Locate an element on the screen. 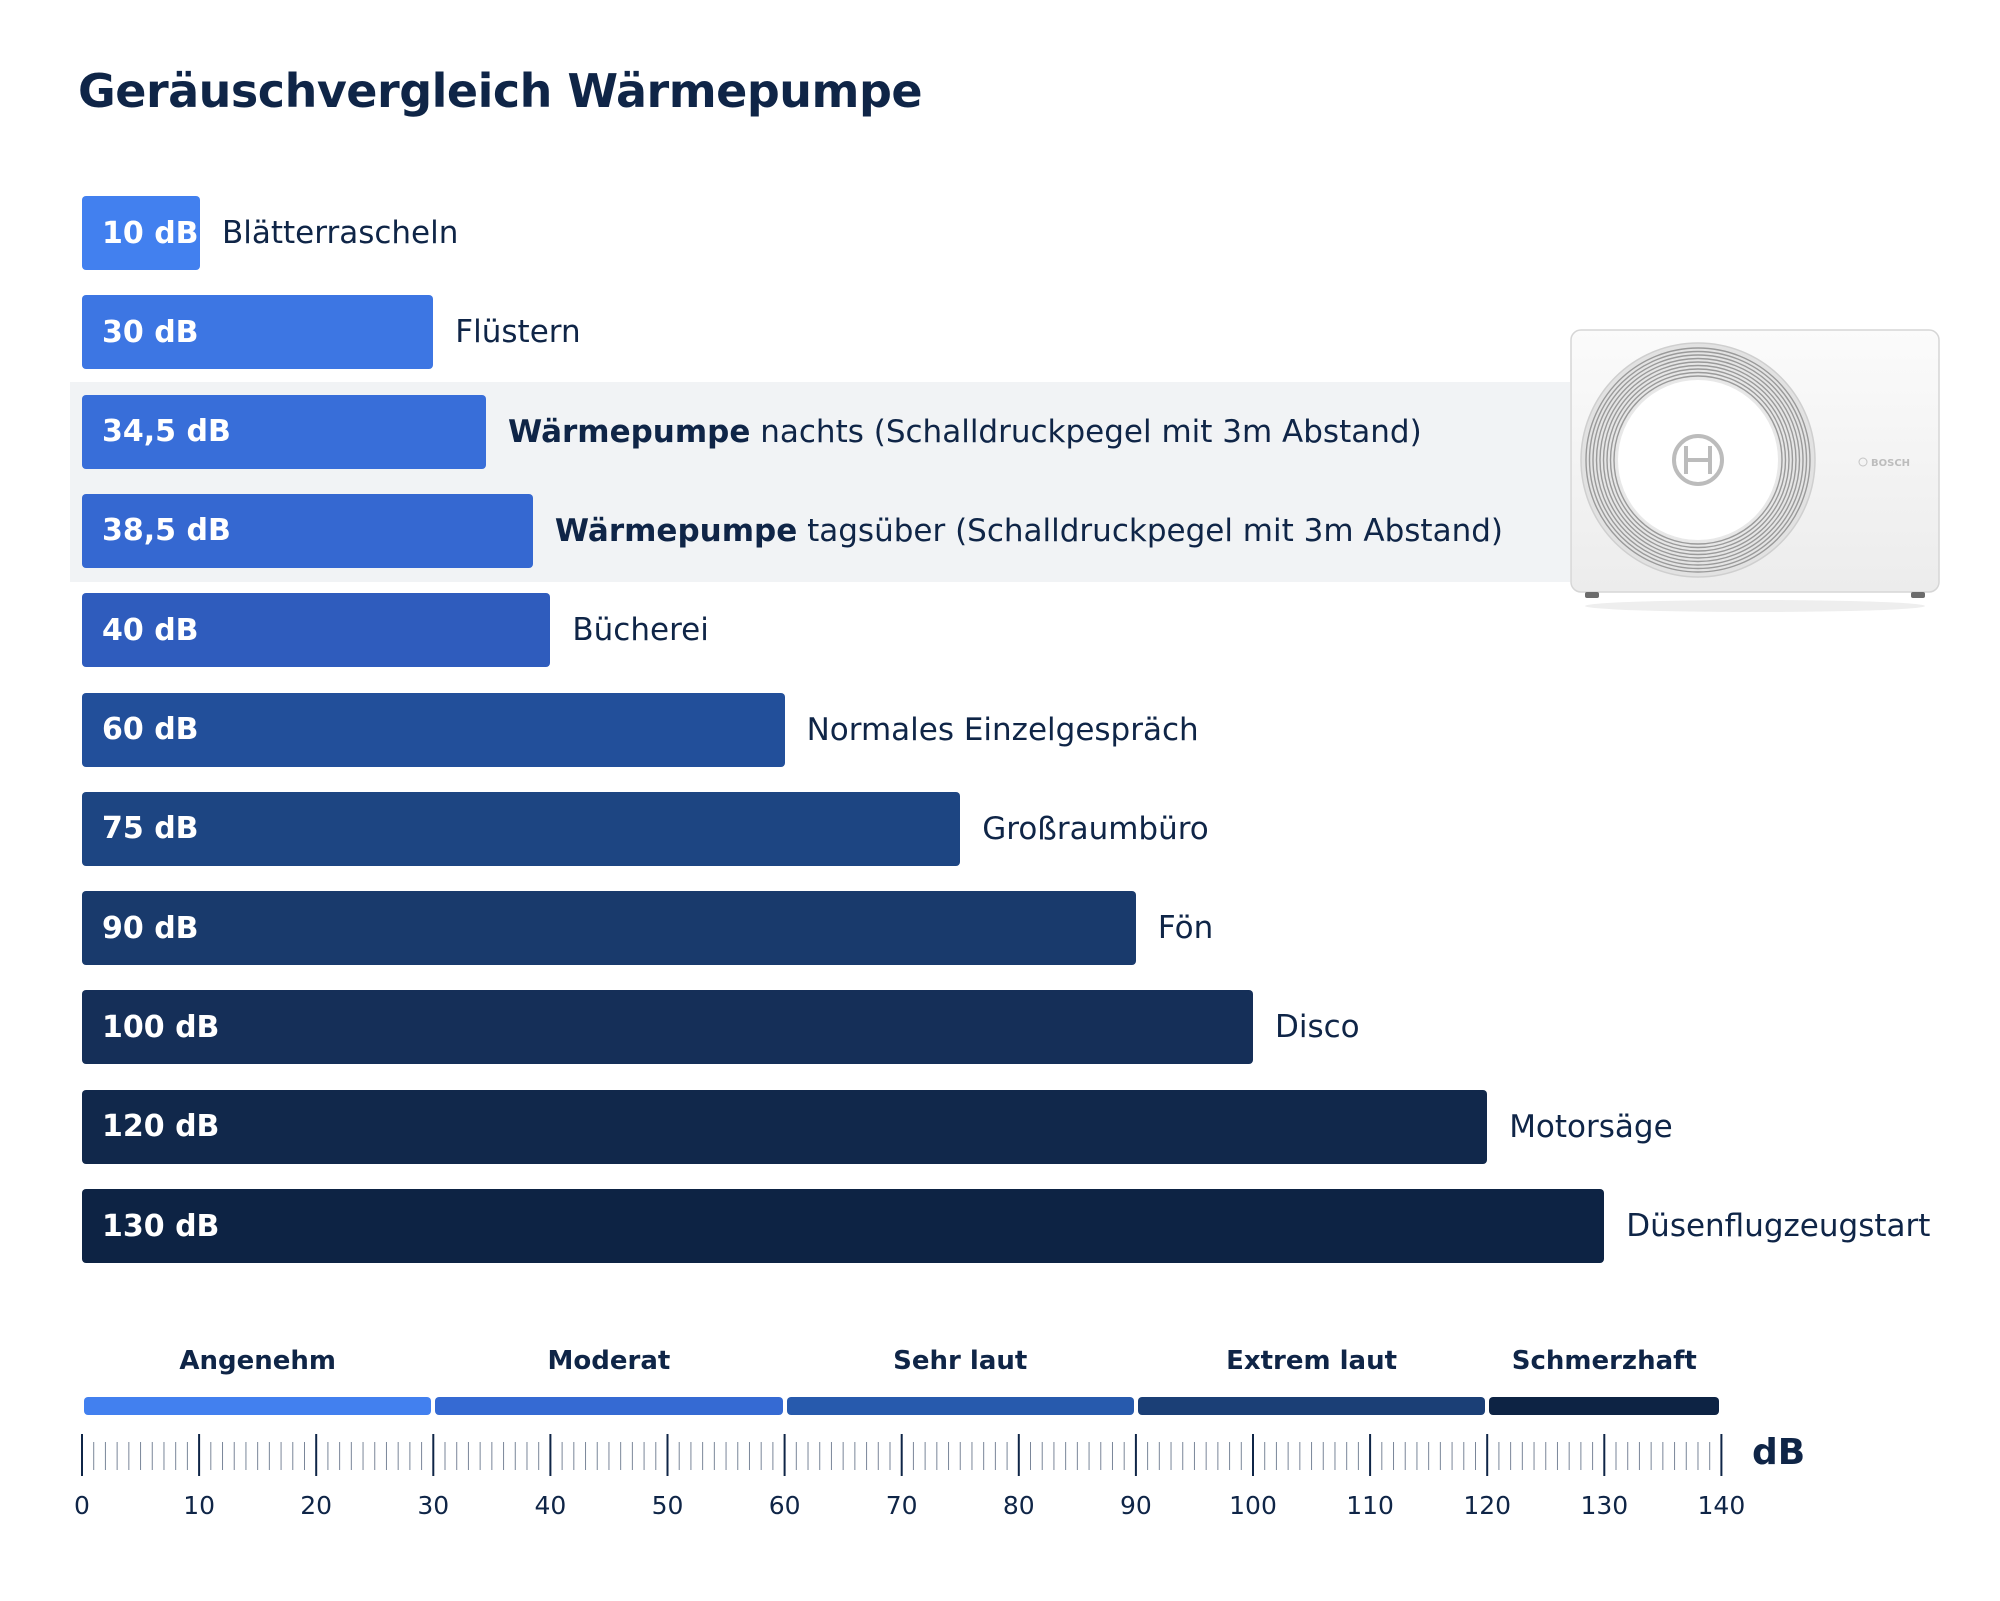  x-tick-label: 30 is located at coordinates (433, 1505).